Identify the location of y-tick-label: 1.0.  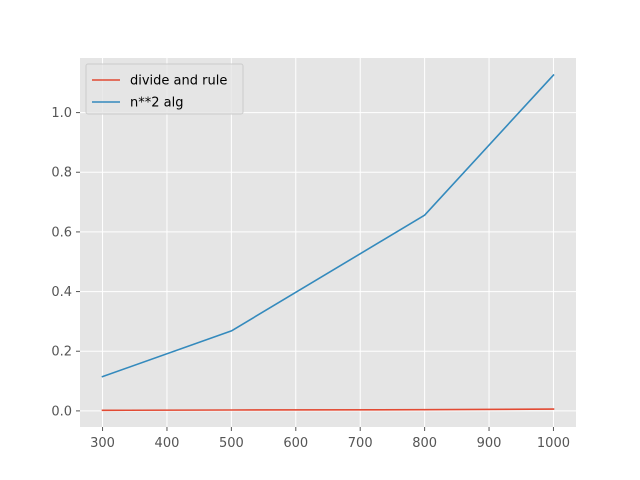
(61, 113).